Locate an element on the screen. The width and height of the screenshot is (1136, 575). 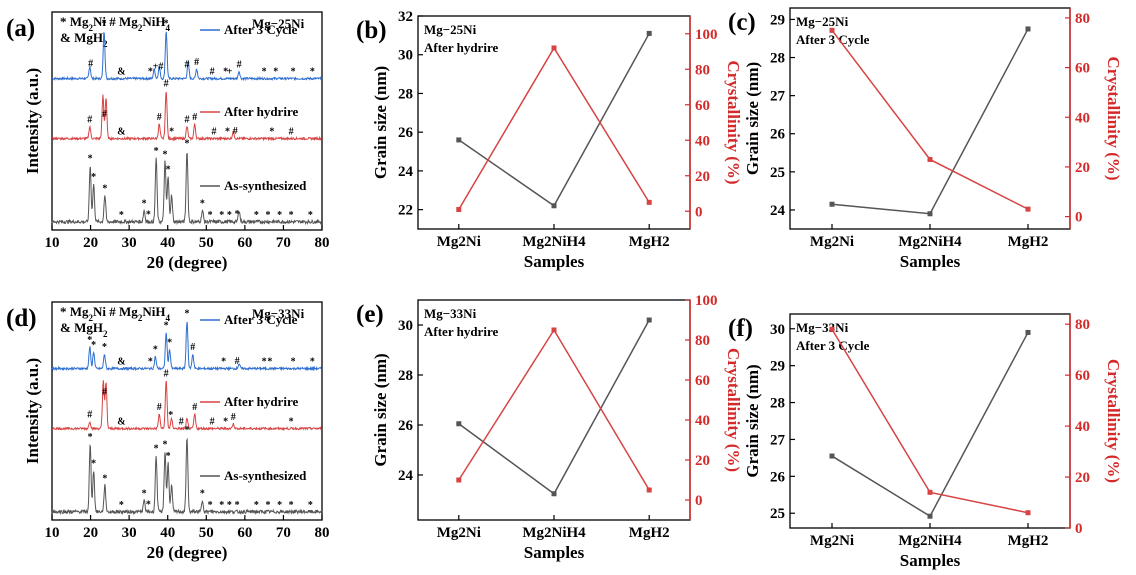
annotation-line2: After 3 Cycle is located at coordinates (833, 39).